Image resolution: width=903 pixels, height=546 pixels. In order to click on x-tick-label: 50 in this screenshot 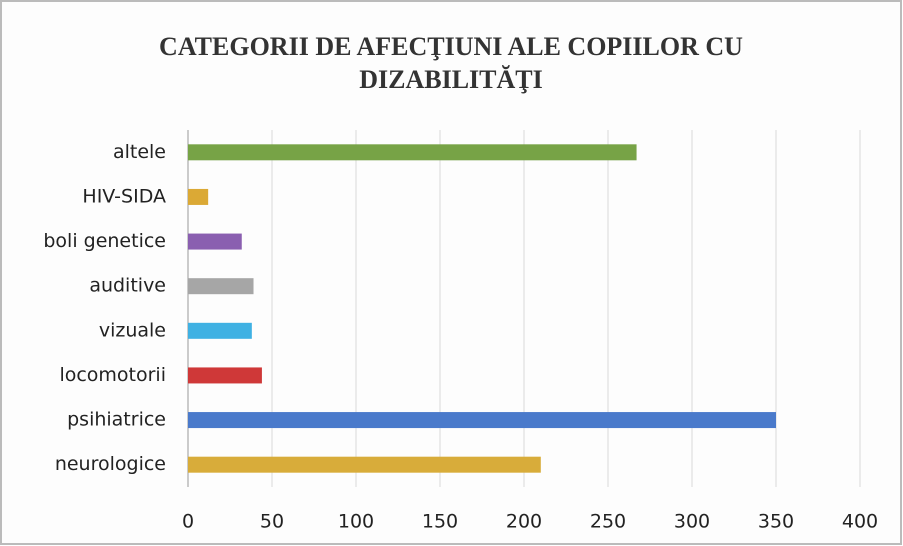, I will do `click(272, 522)`.